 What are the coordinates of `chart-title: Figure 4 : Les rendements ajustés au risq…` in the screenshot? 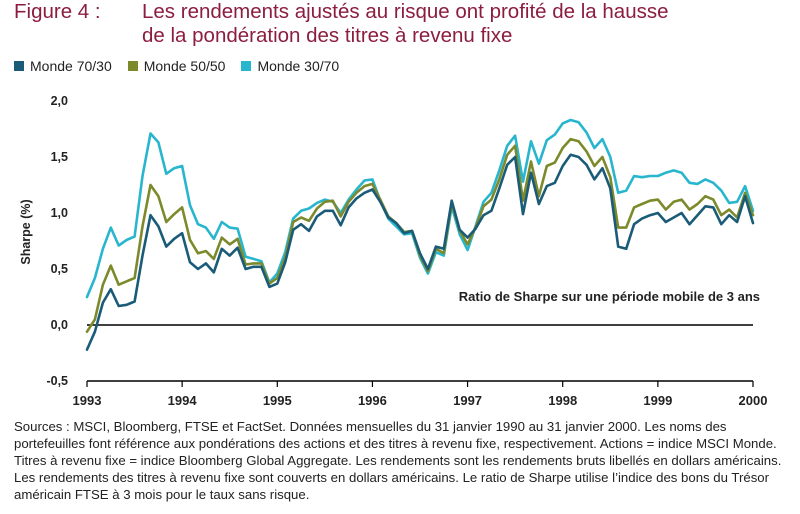 It's located at (404, 24).